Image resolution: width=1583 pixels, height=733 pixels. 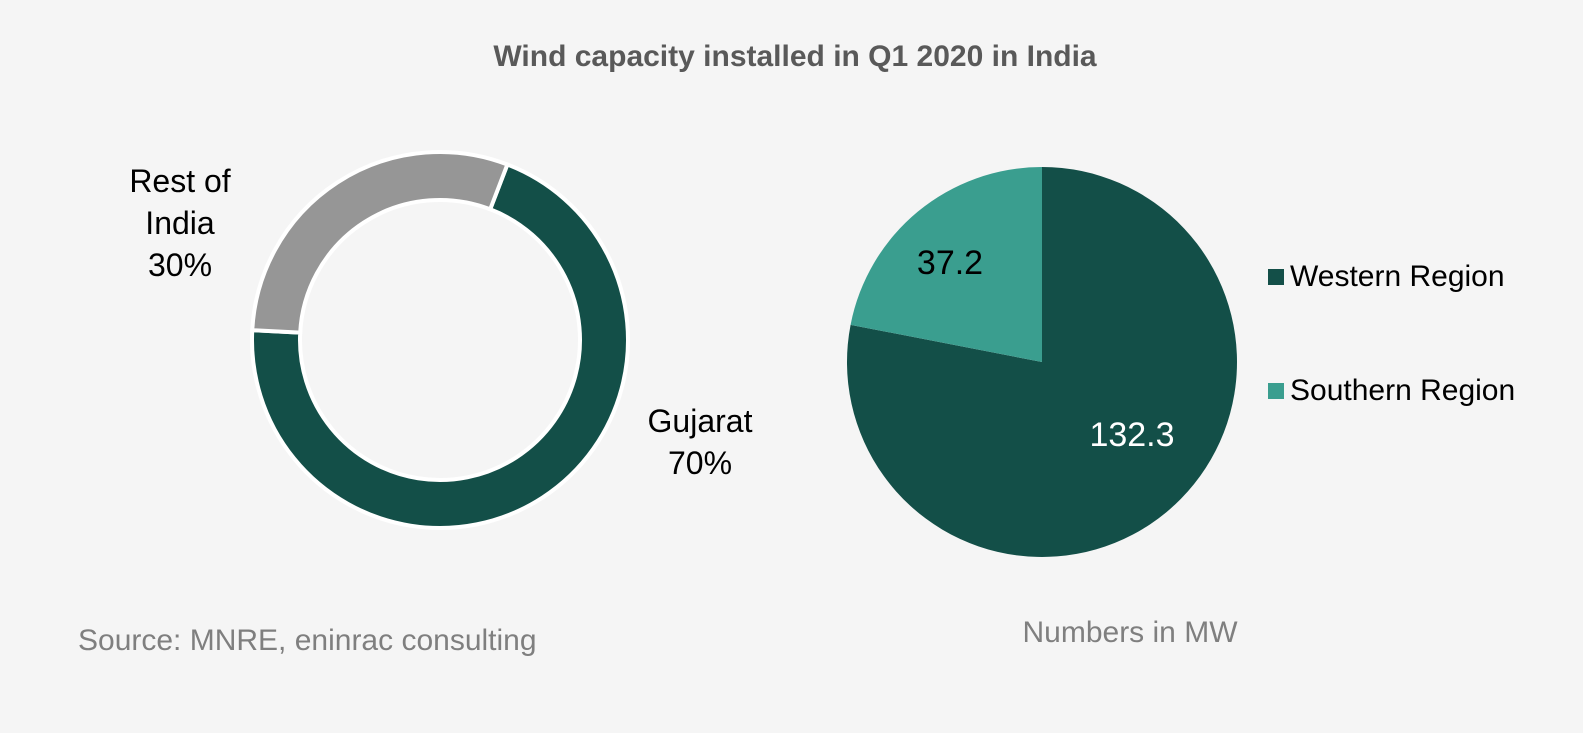 What do you see at coordinates (307, 640) in the screenshot?
I see `source-note: Source: MNRE, eninrac consulting` at bounding box center [307, 640].